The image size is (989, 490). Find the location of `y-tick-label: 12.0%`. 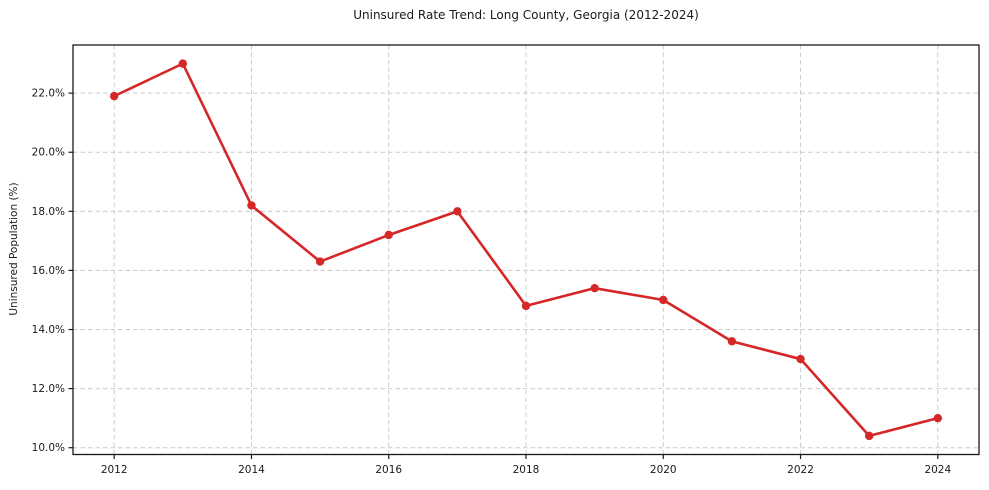

y-tick-label: 12.0% is located at coordinates (48, 389).